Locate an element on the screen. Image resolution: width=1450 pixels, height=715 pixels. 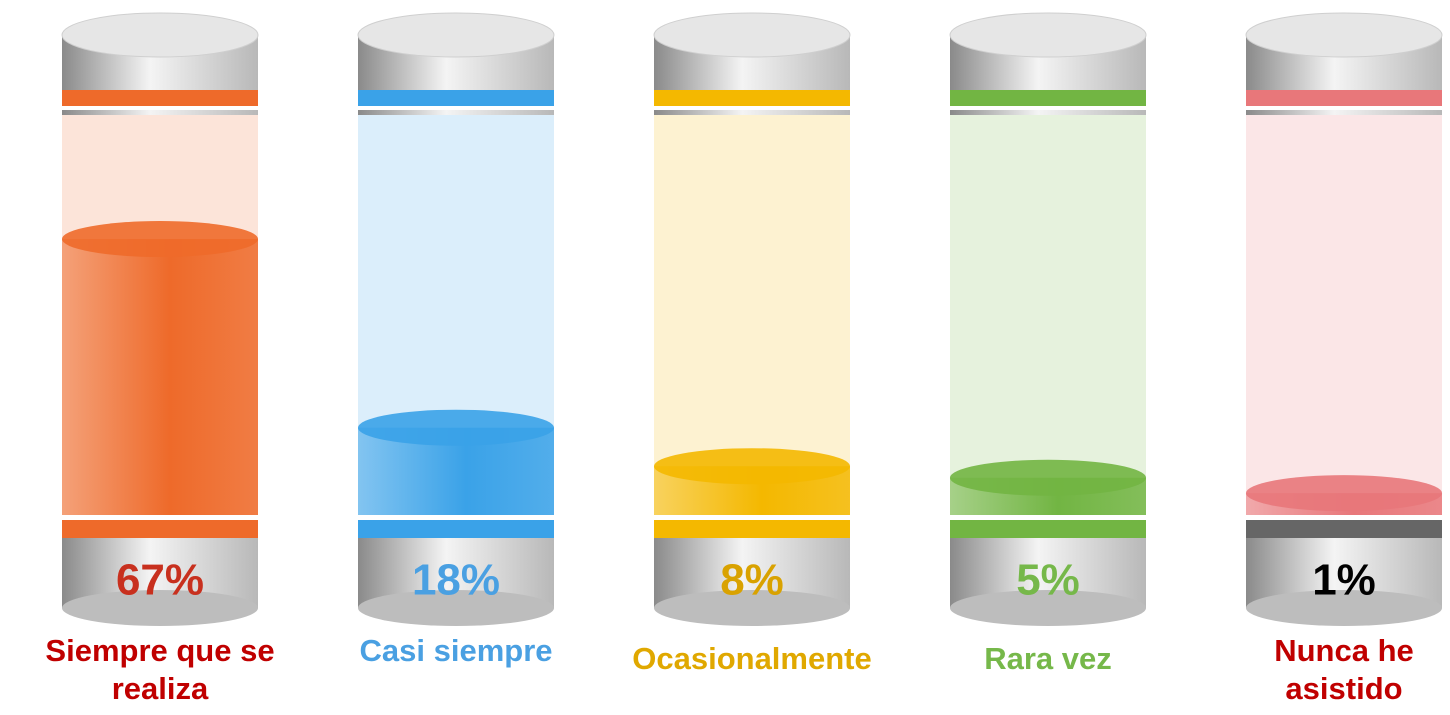
category-label: Siempre que se realiza is located at coordinates (160, 669).